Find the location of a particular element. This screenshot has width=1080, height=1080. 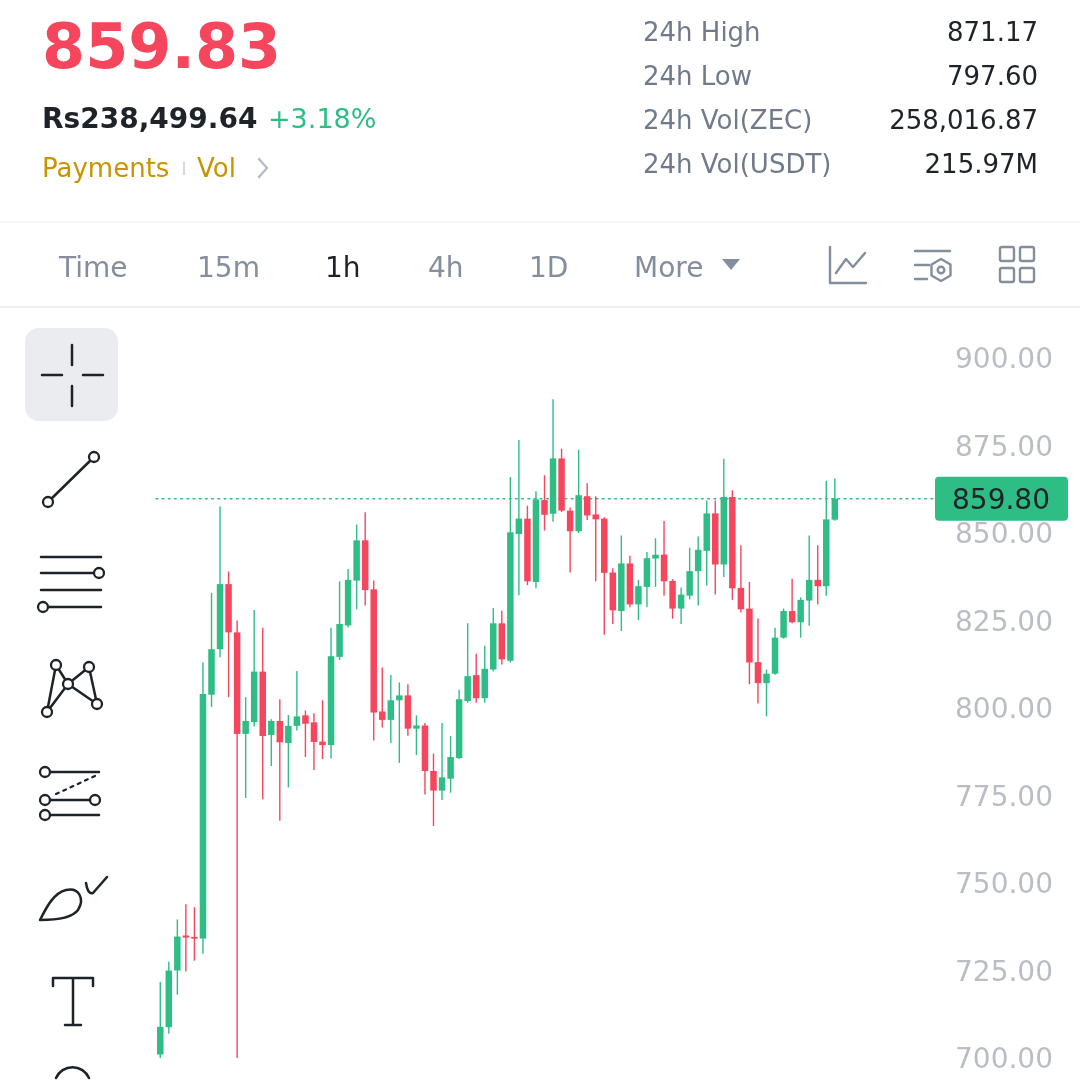

text: Time is located at coordinates (93, 267).